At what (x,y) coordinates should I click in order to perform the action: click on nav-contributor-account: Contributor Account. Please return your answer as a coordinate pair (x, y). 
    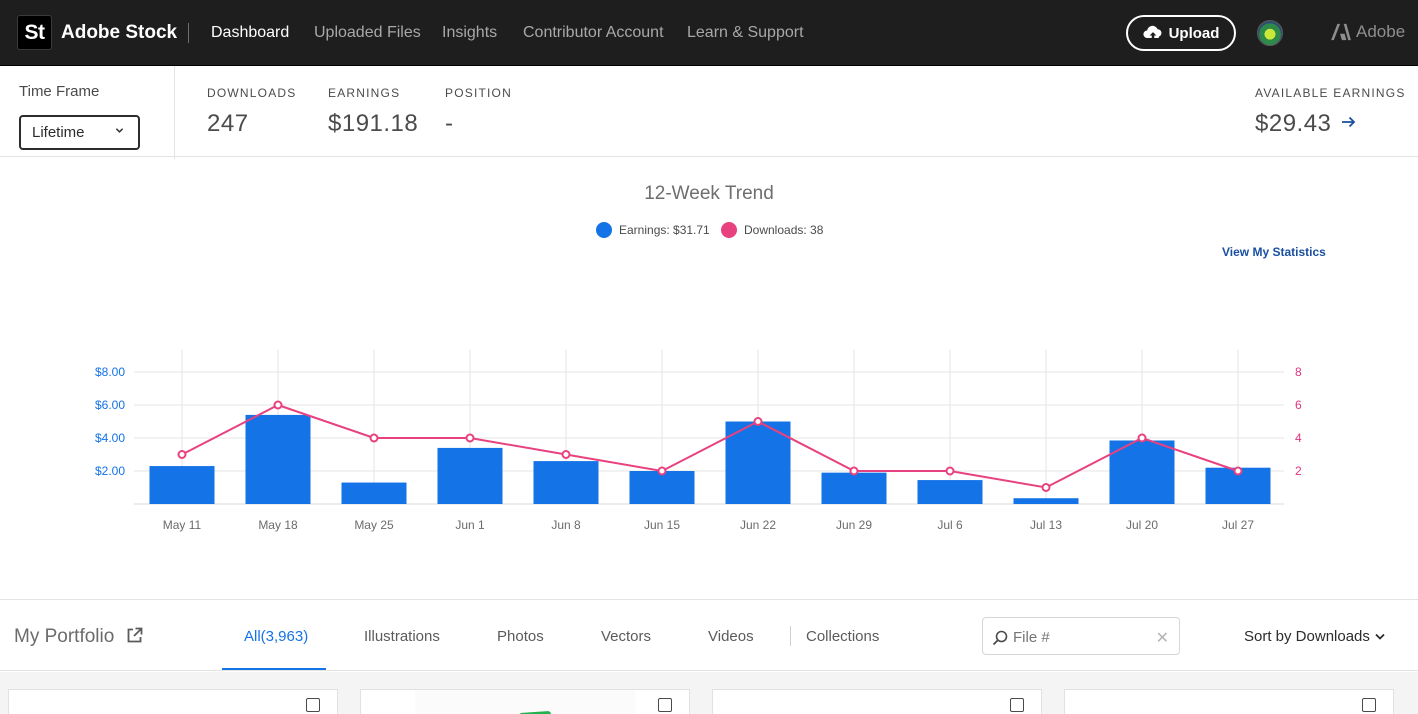
    Looking at the image, I should click on (593, 32).